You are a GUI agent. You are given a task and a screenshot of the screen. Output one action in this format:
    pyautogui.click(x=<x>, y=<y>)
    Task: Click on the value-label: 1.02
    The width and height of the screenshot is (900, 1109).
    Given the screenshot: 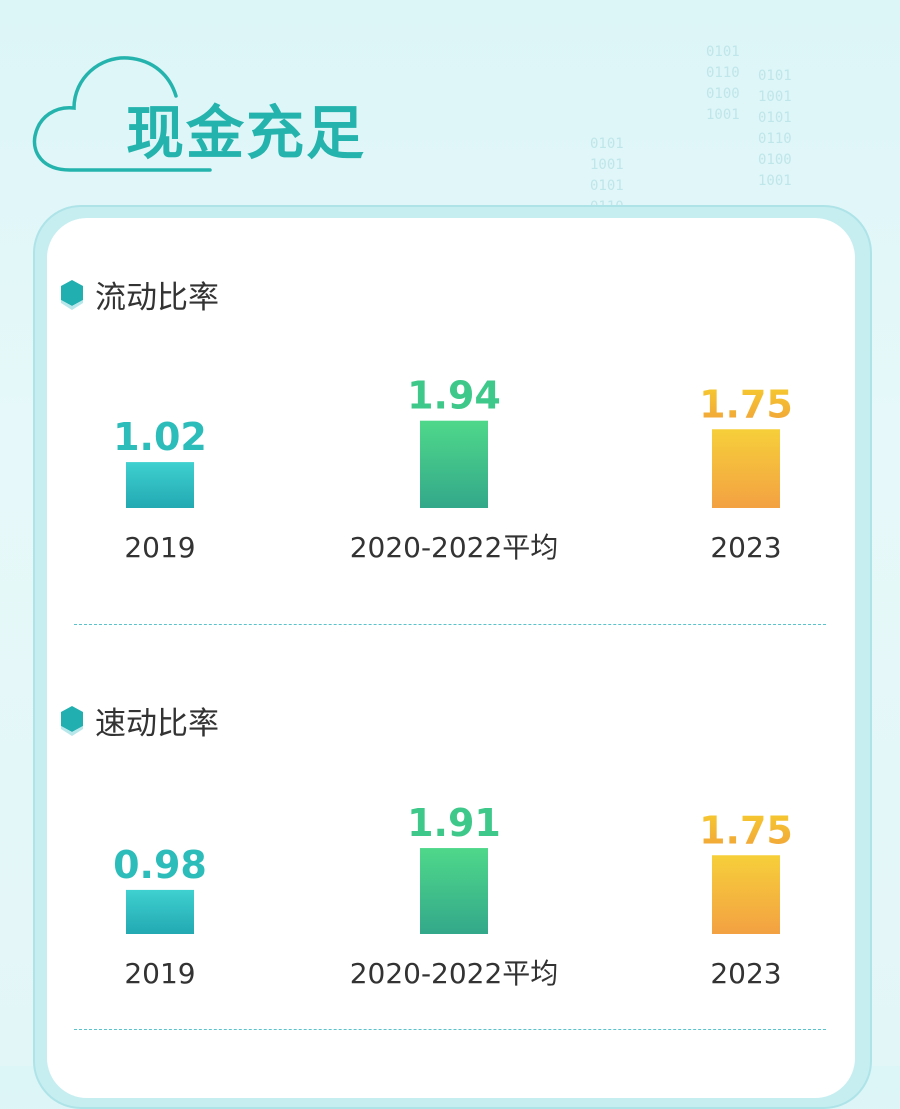 What is the action you would take?
    pyautogui.click(x=160, y=437)
    